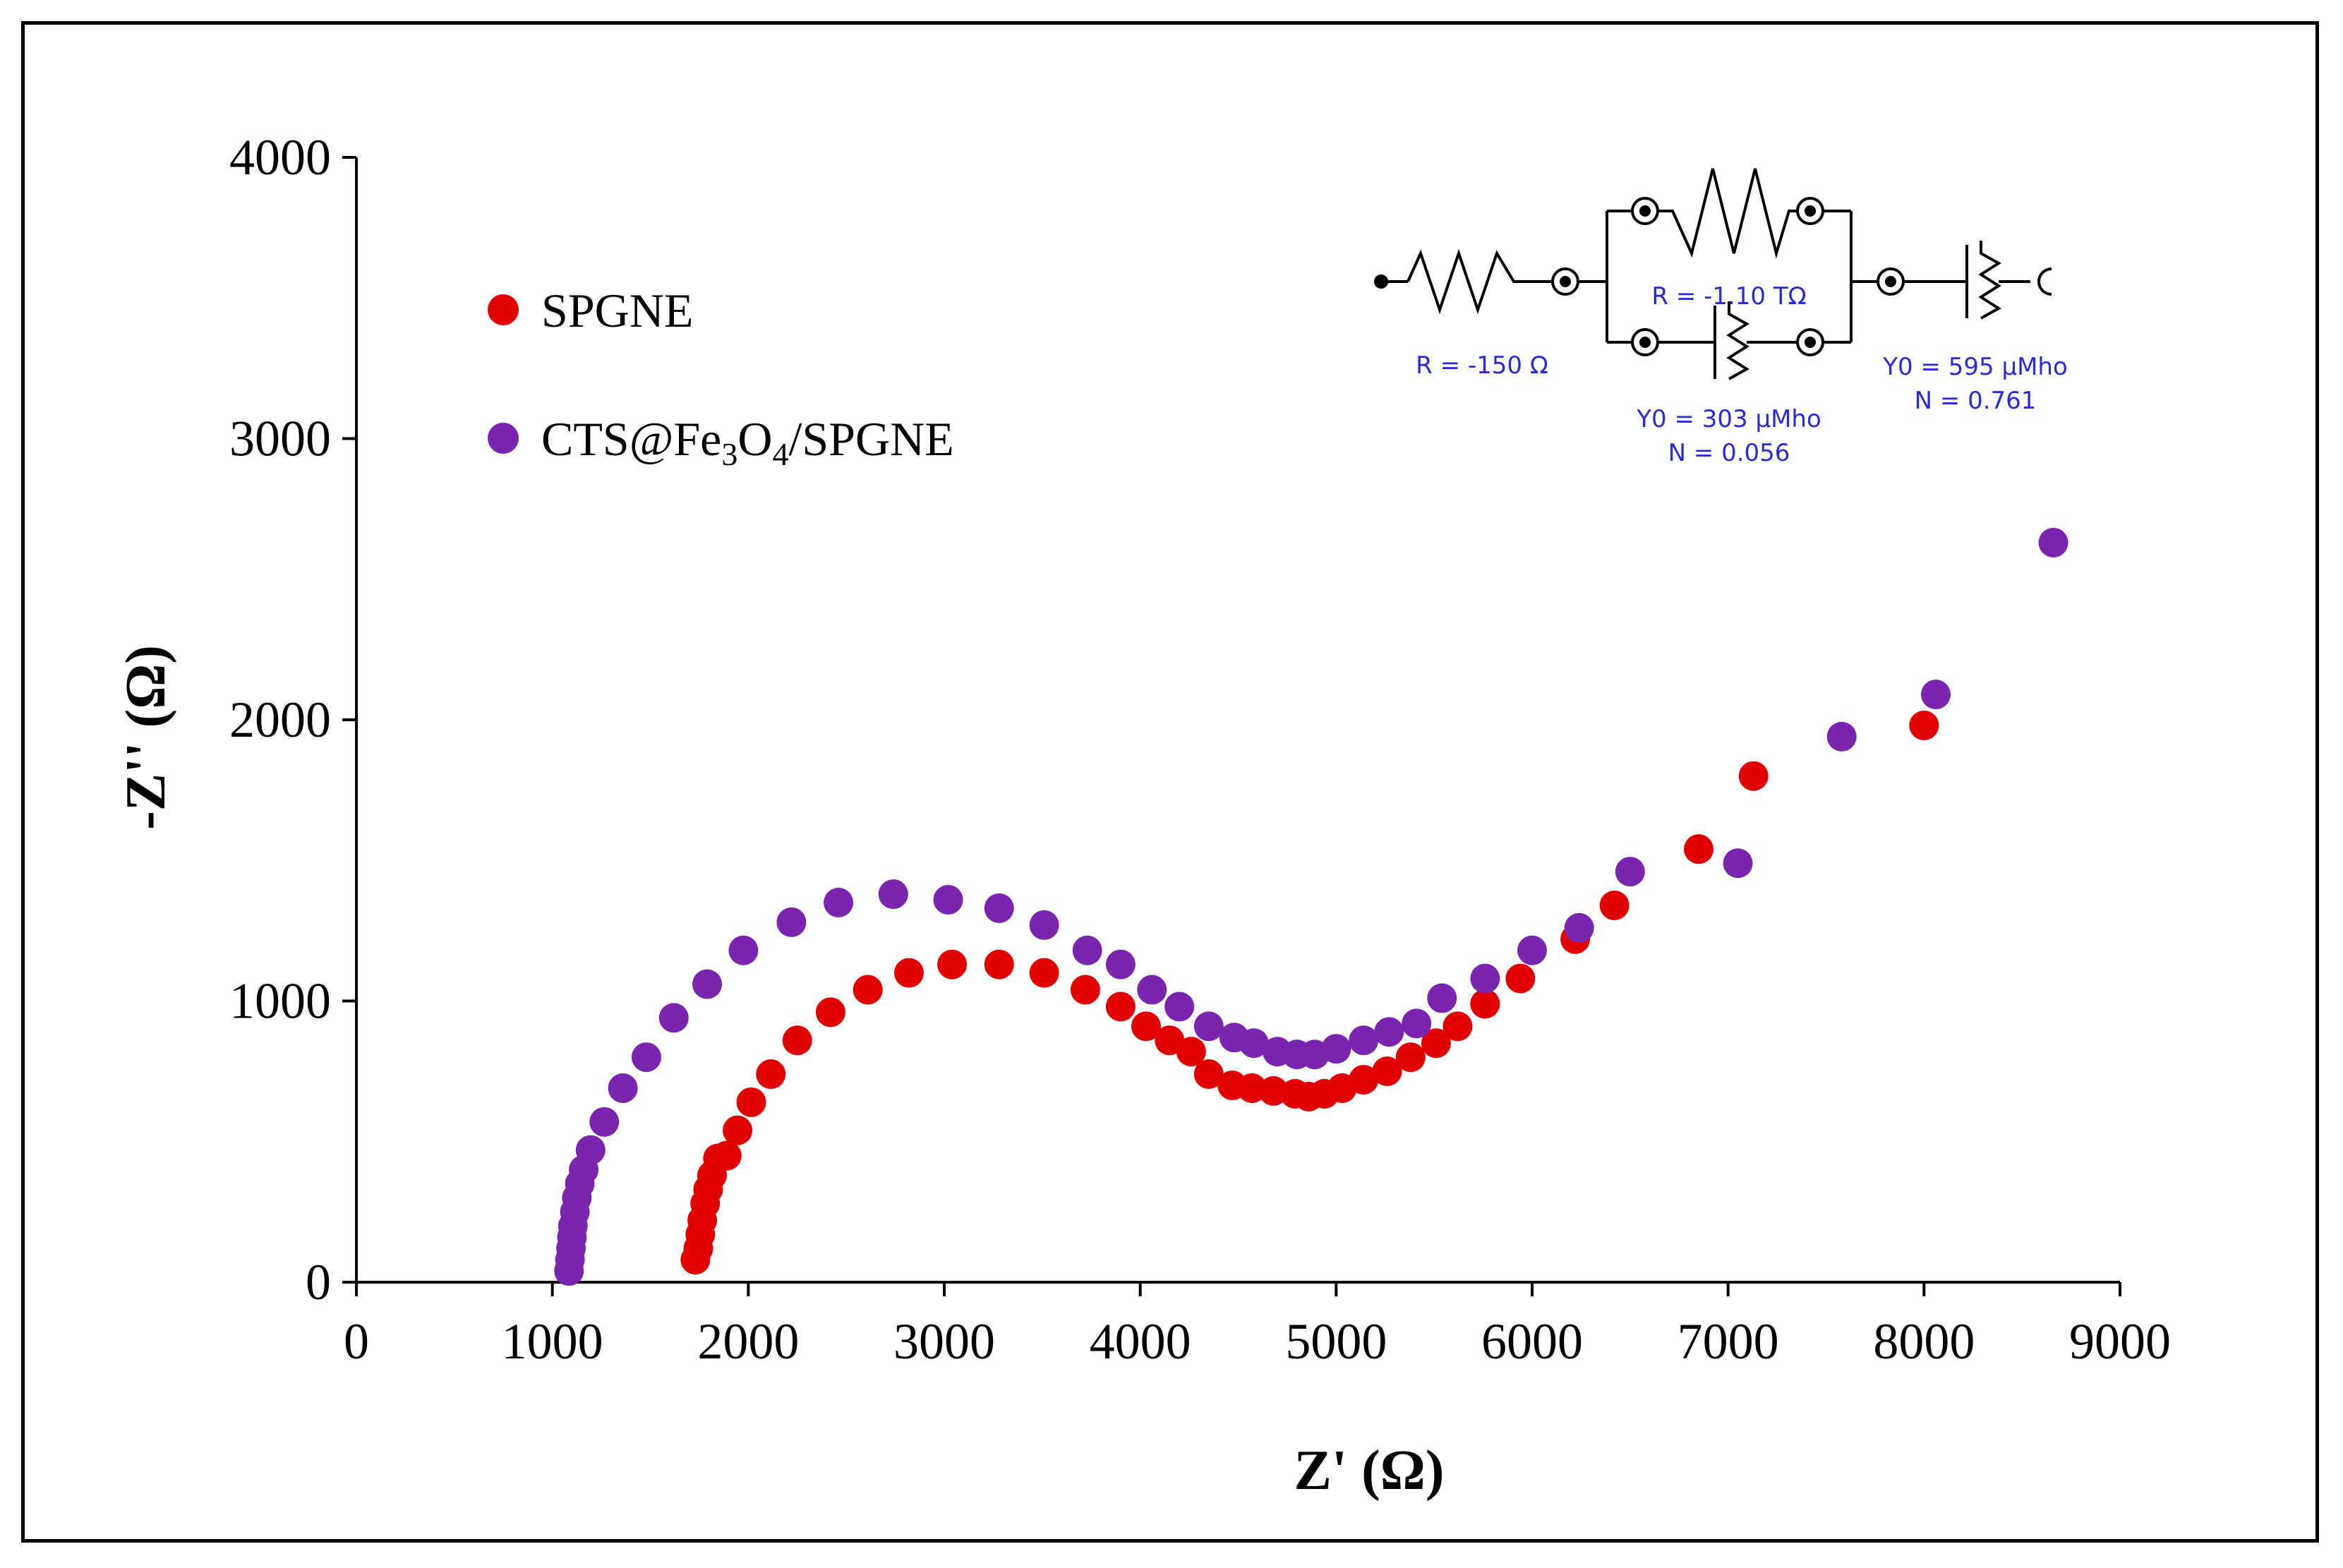 This screenshot has width=2343, height=1568. I want to click on cpe1-n-label: N = 0.056, so click(1729, 453).